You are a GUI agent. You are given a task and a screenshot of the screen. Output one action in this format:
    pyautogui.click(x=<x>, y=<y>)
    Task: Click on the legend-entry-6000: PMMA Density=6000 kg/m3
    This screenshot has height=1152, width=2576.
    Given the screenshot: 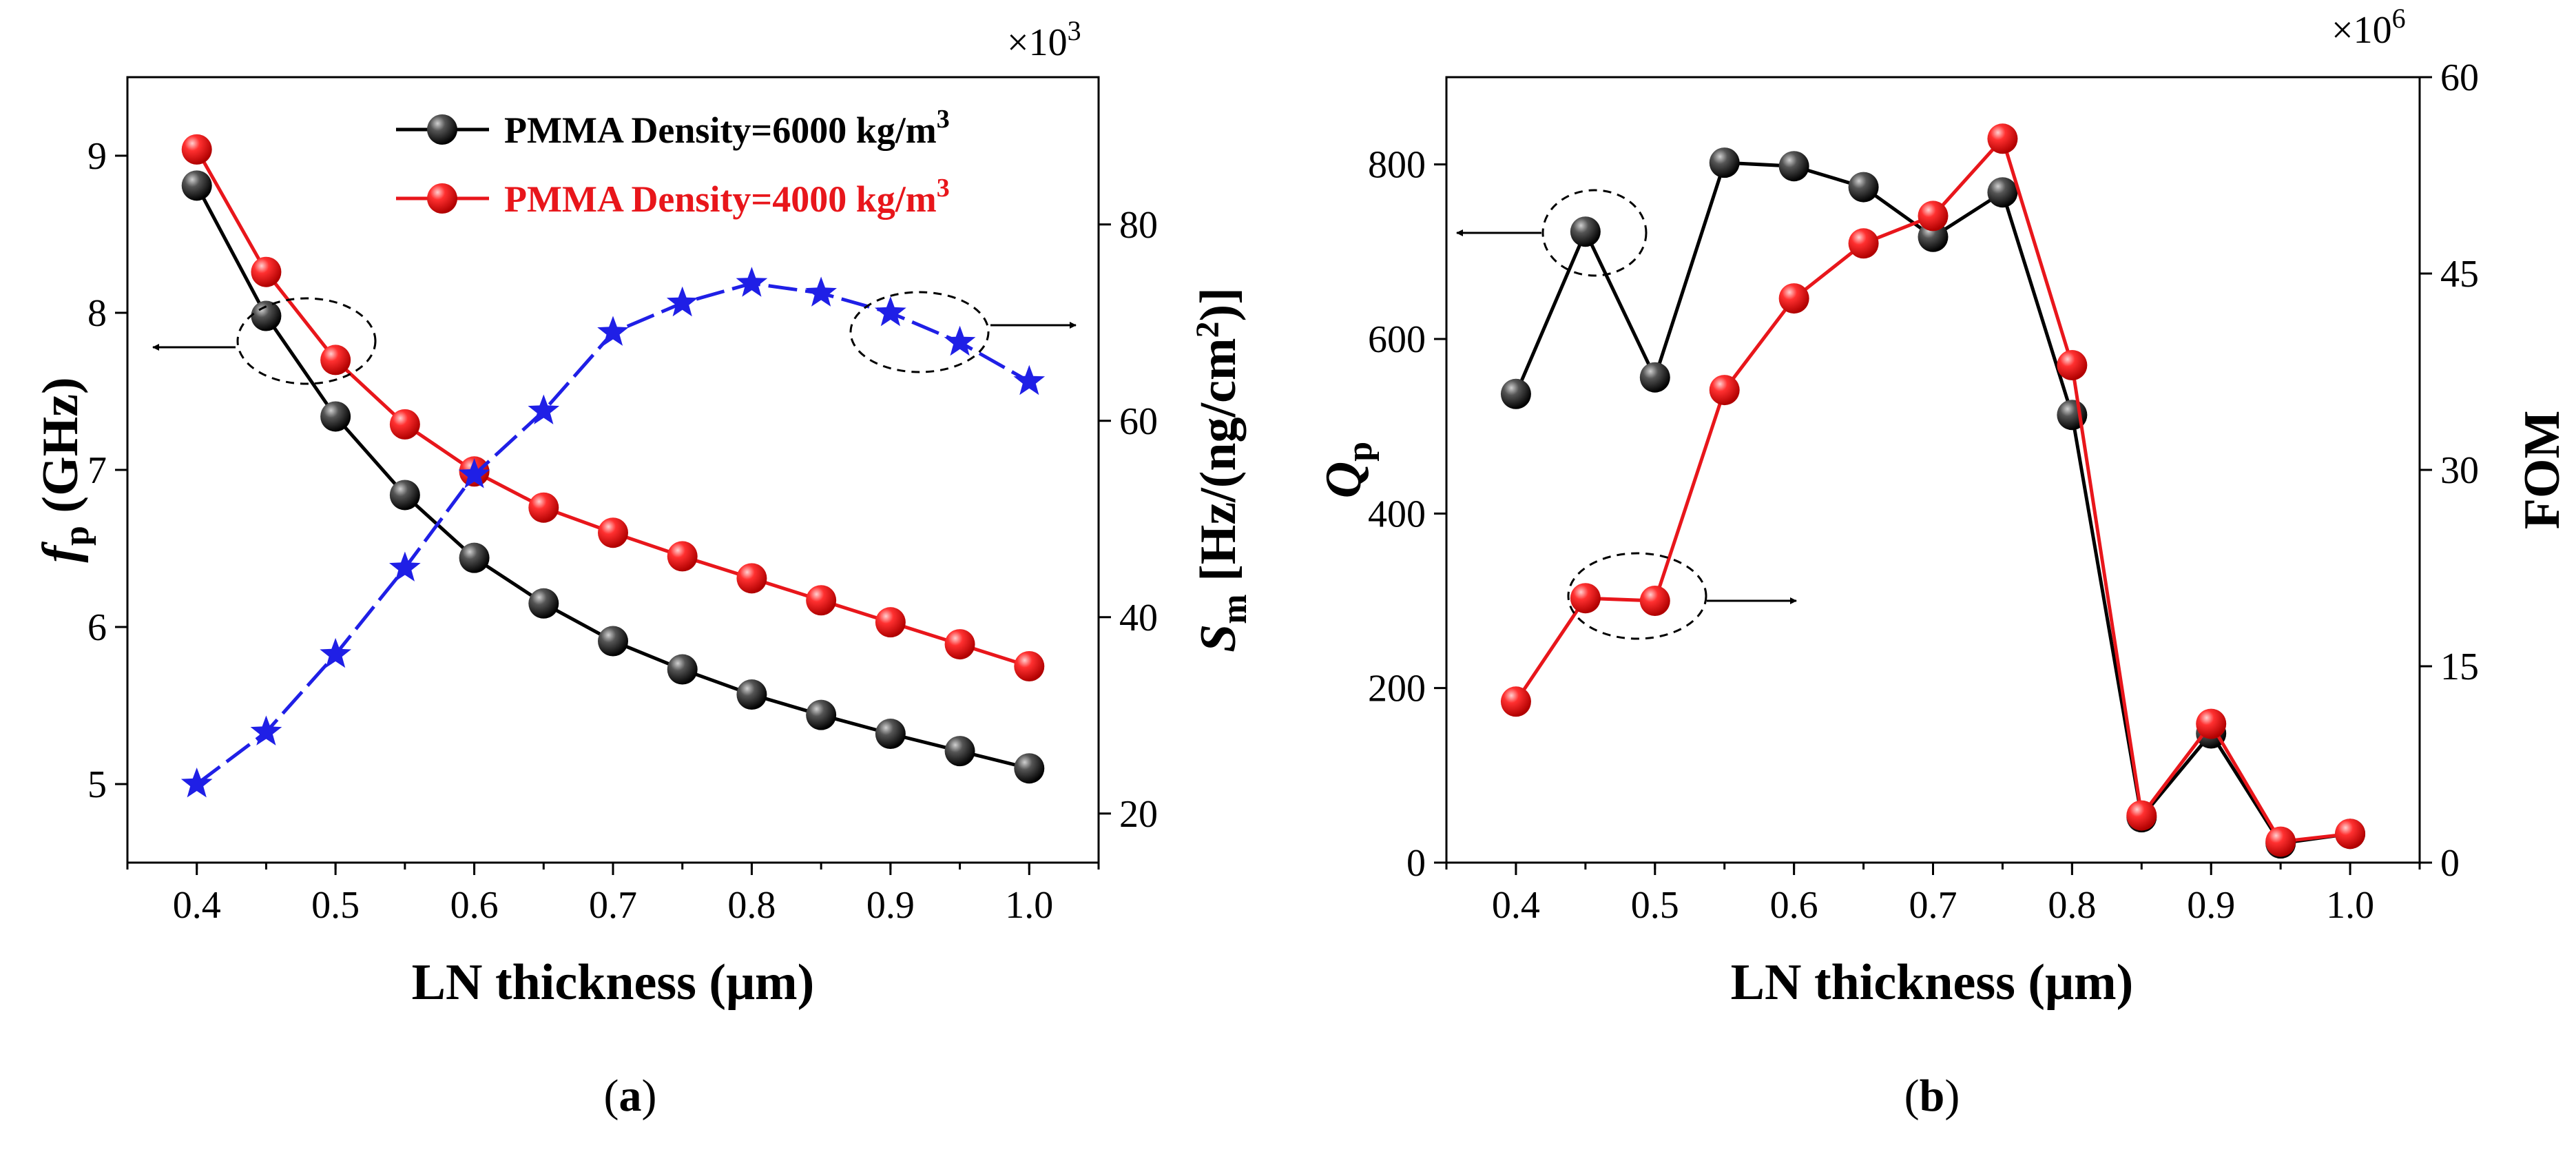 What is the action you would take?
    pyautogui.click(x=673, y=128)
    